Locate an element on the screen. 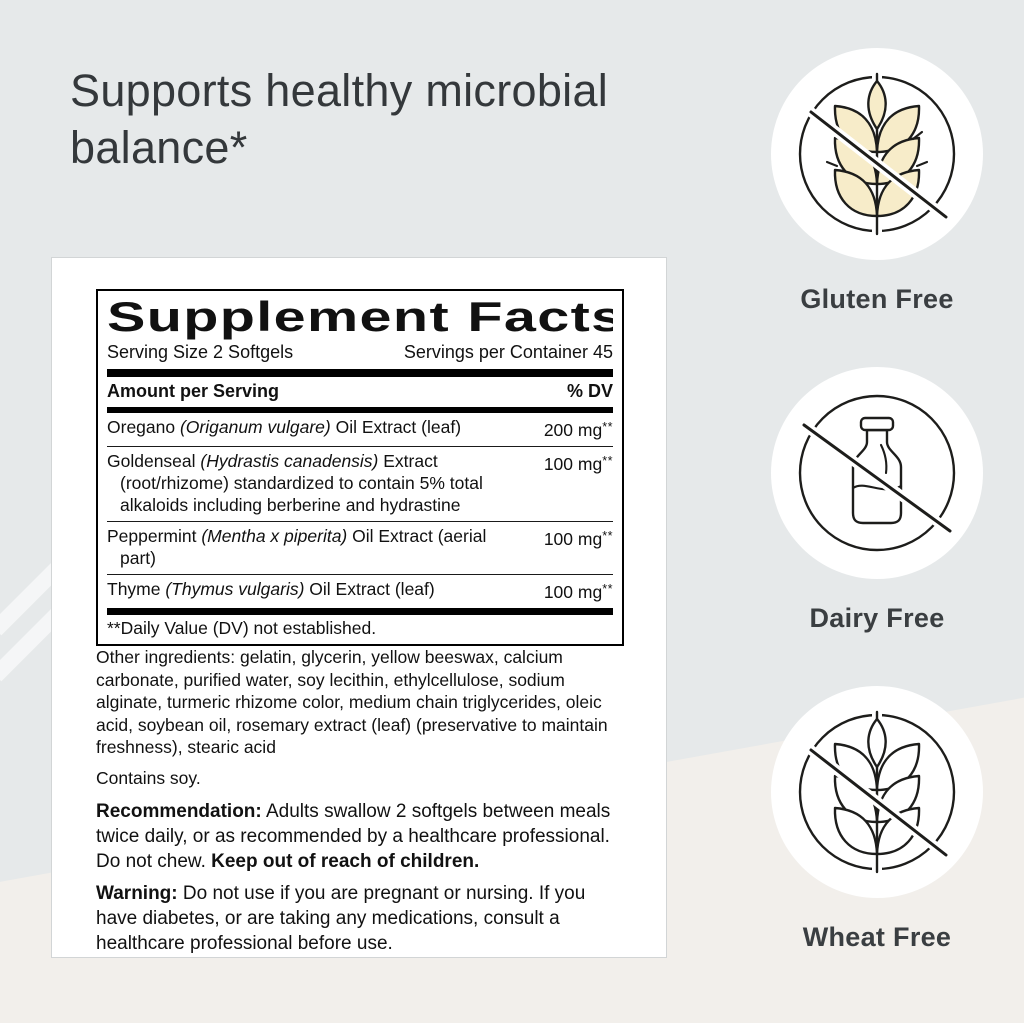  no-wheat-stalk-icon is located at coordinates (877, 792).